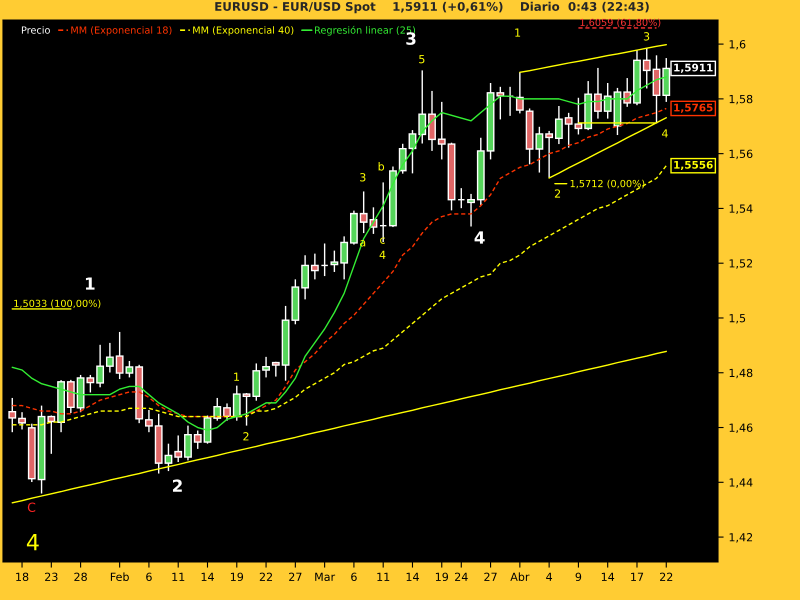  Describe the element at coordinates (461, 576) in the screenshot. I see `x-tick-label: 24` at that location.